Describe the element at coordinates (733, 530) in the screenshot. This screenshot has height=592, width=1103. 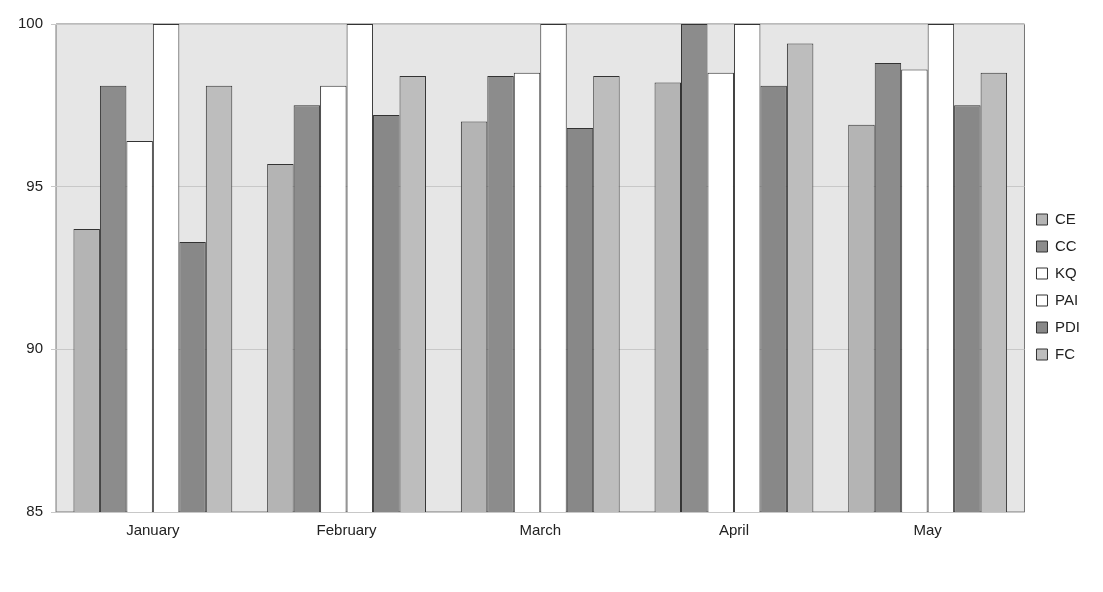
I see `x-tick-label: April` at that location.